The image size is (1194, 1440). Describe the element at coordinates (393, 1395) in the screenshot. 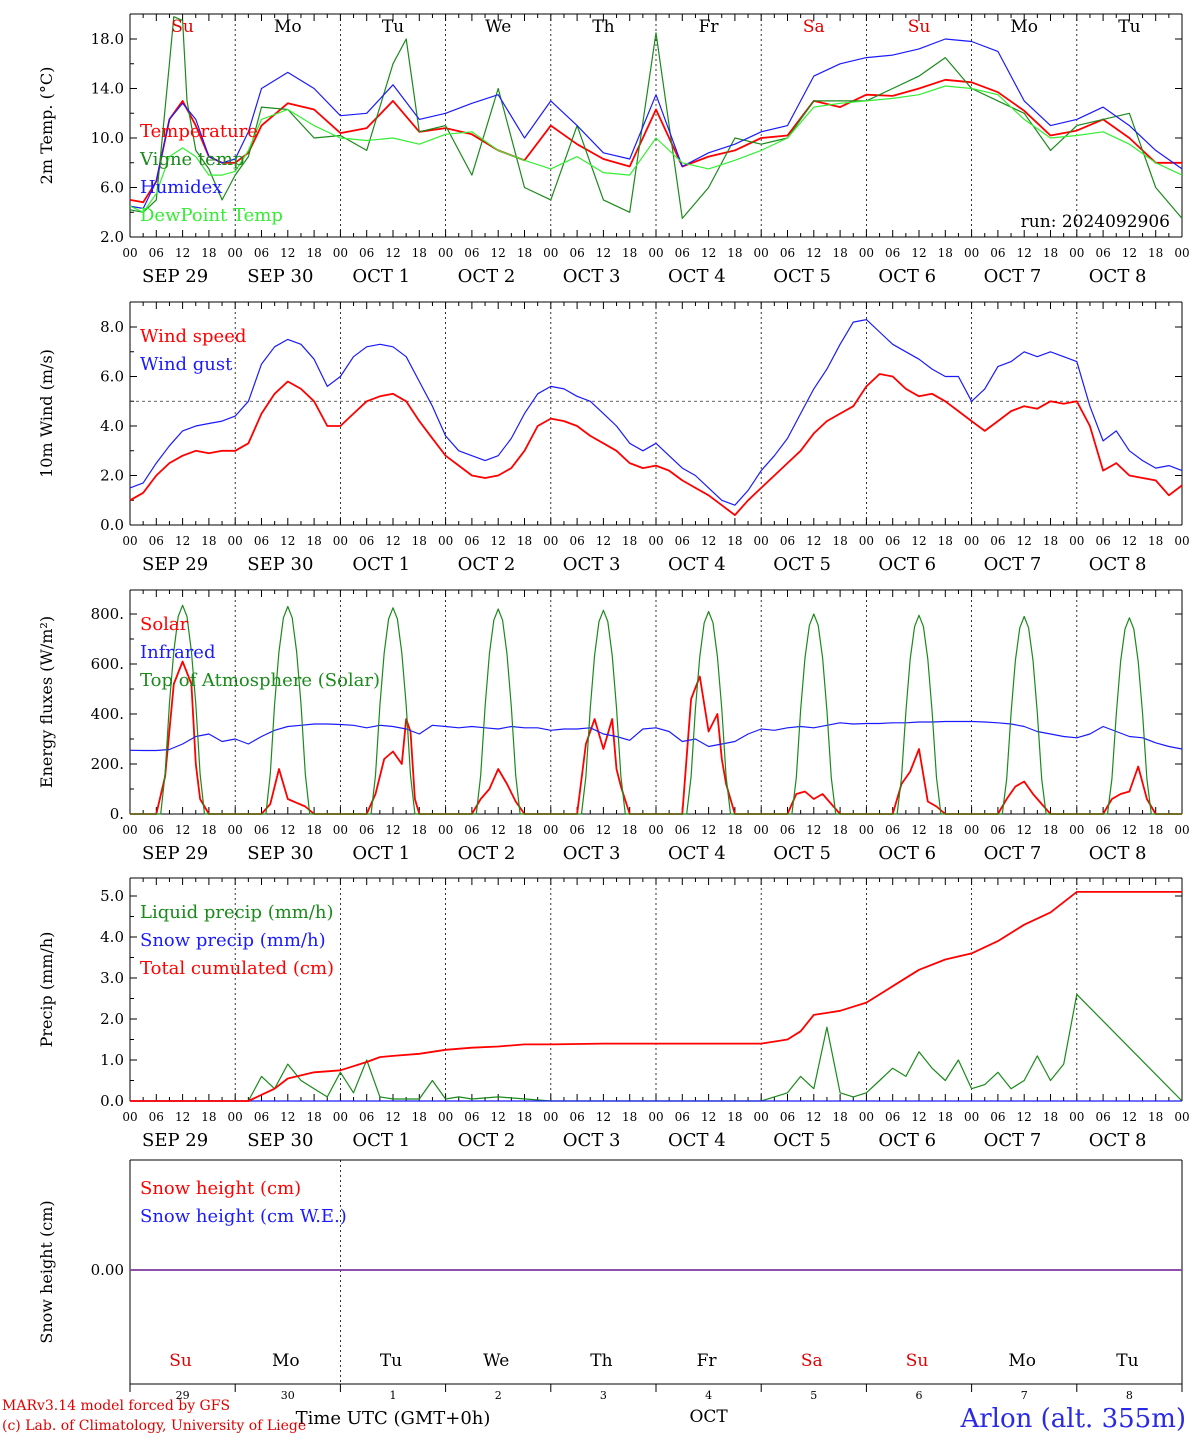

I see `snow-day-number: 1` at that location.